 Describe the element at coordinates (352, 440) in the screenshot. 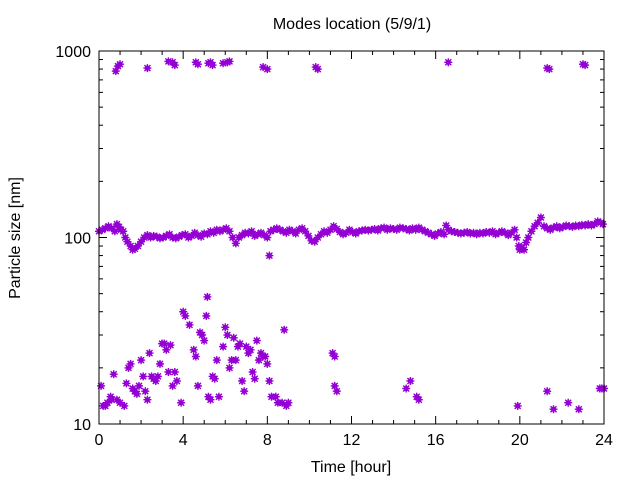

I see `x-tick-label: 12` at that location.